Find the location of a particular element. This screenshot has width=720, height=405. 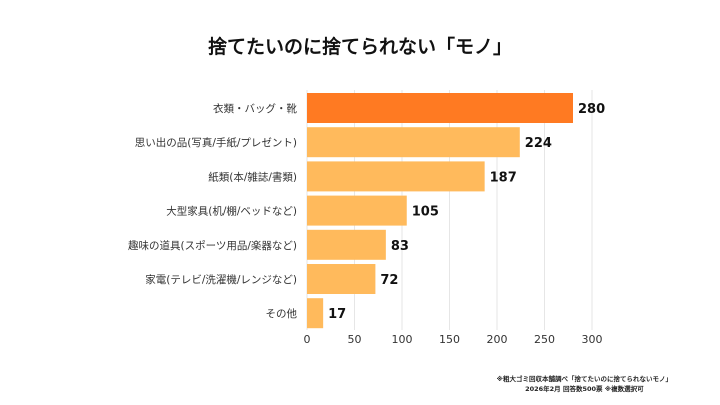

data-label: 72 is located at coordinates (389, 280).